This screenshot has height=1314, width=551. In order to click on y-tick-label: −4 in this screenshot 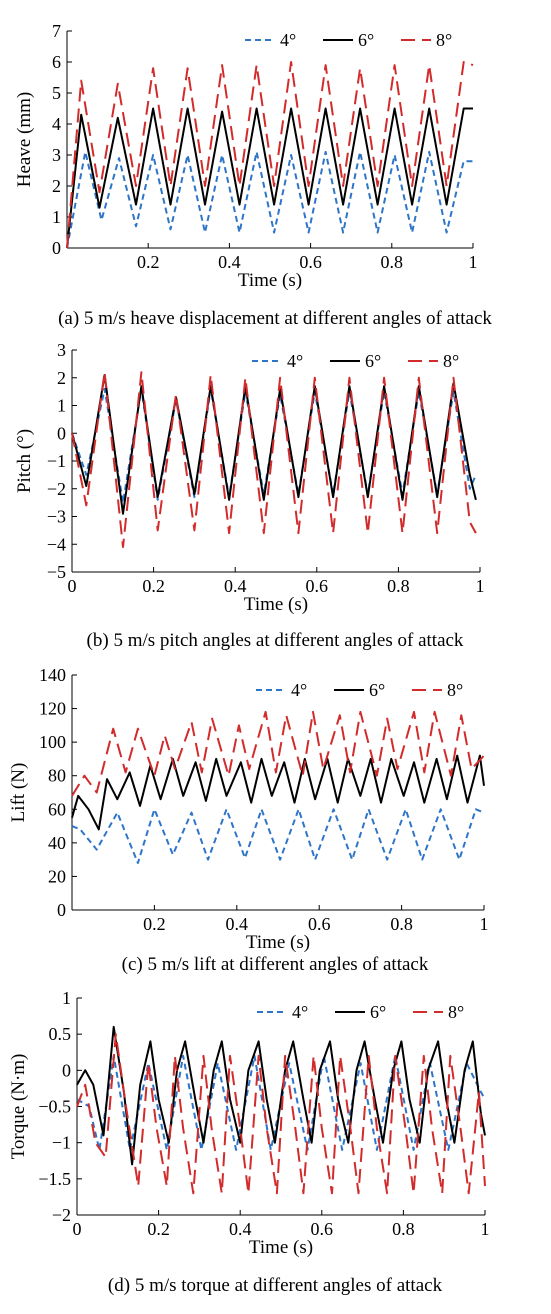, I will do `click(56, 544)`.